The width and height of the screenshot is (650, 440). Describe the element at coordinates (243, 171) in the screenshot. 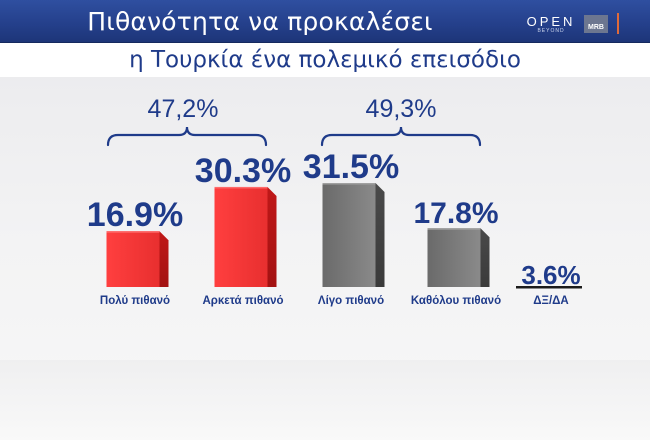

I see `value-label-2: 30.3%` at that location.